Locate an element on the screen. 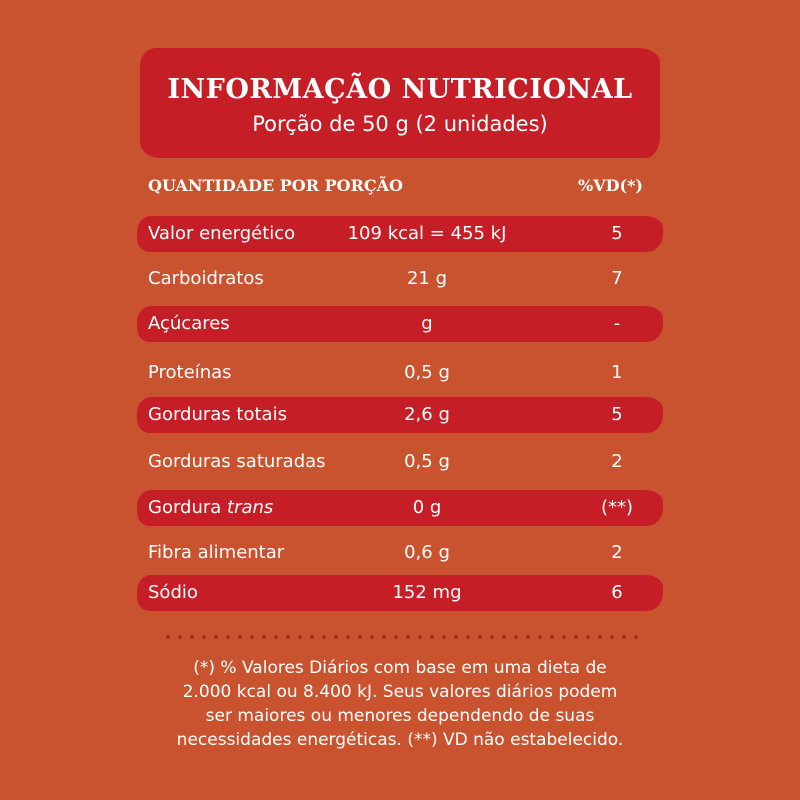 The height and width of the screenshot is (800, 800). nutrient-amount: 0,6 g is located at coordinates (427, 552).